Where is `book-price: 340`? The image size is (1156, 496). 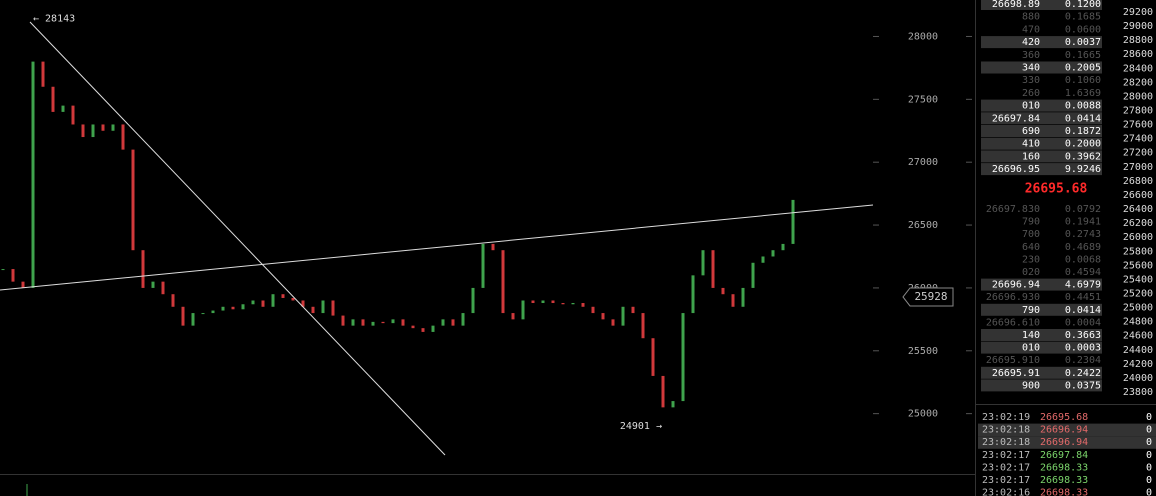
book-price: 340 is located at coordinates (1031, 68).